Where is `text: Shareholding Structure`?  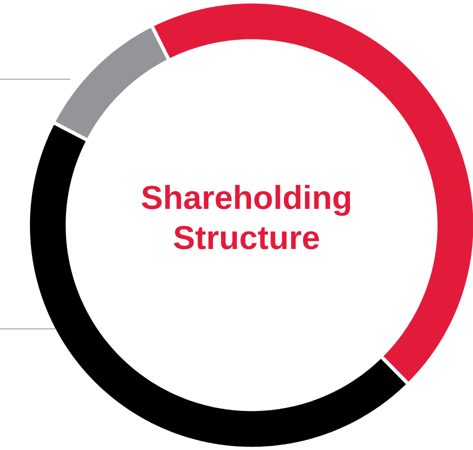 text: Shareholding Structure is located at coordinates (246, 217).